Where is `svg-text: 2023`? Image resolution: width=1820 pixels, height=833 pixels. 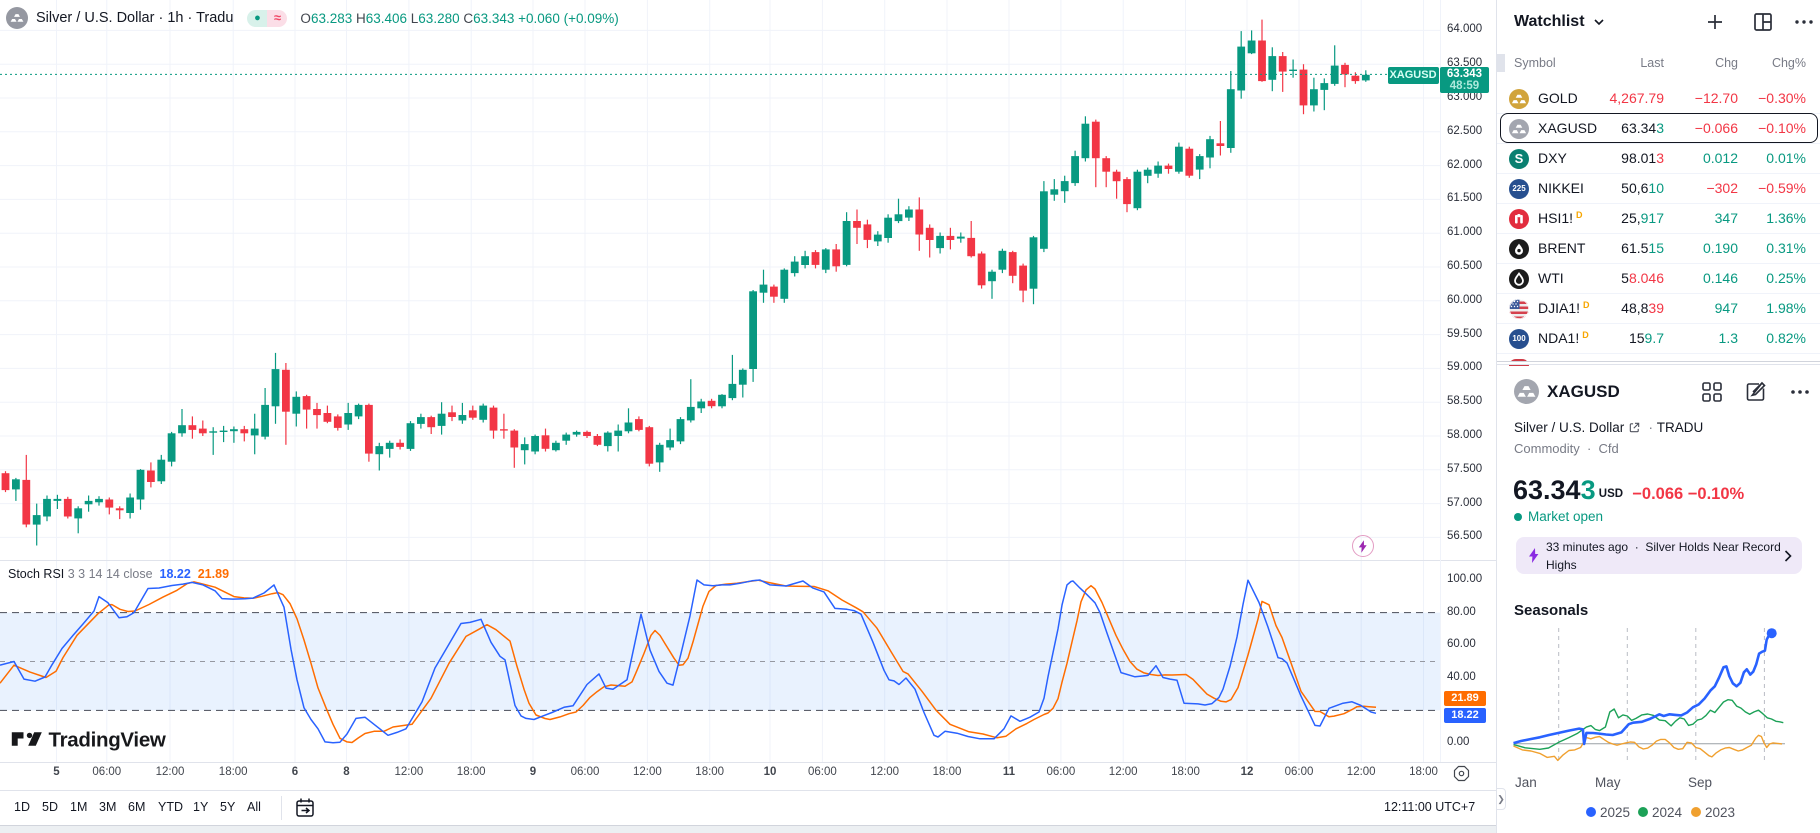
svg-text: 2023 is located at coordinates (1720, 812).